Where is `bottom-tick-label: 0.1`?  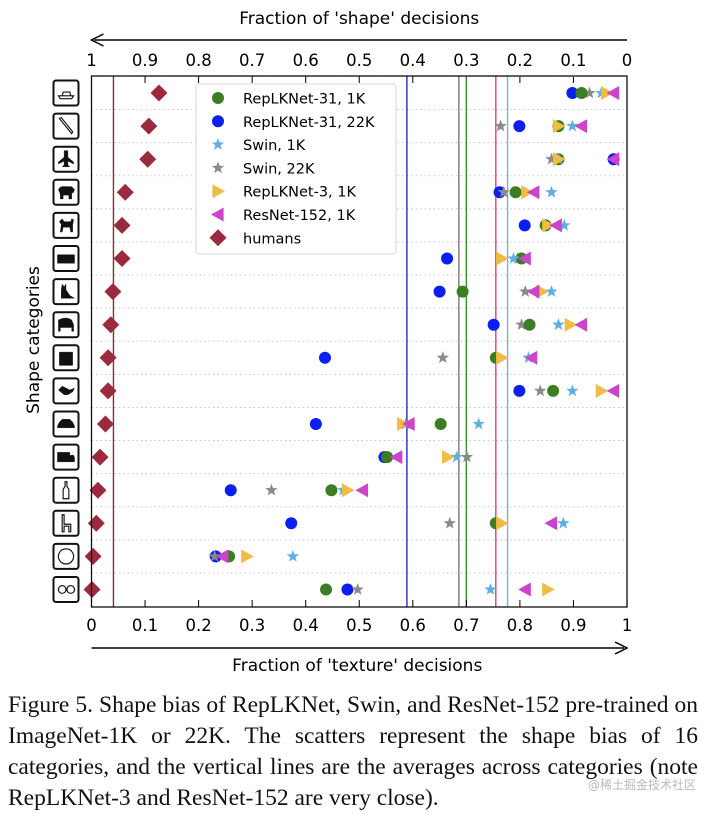 bottom-tick-label: 0.1 is located at coordinates (145, 625).